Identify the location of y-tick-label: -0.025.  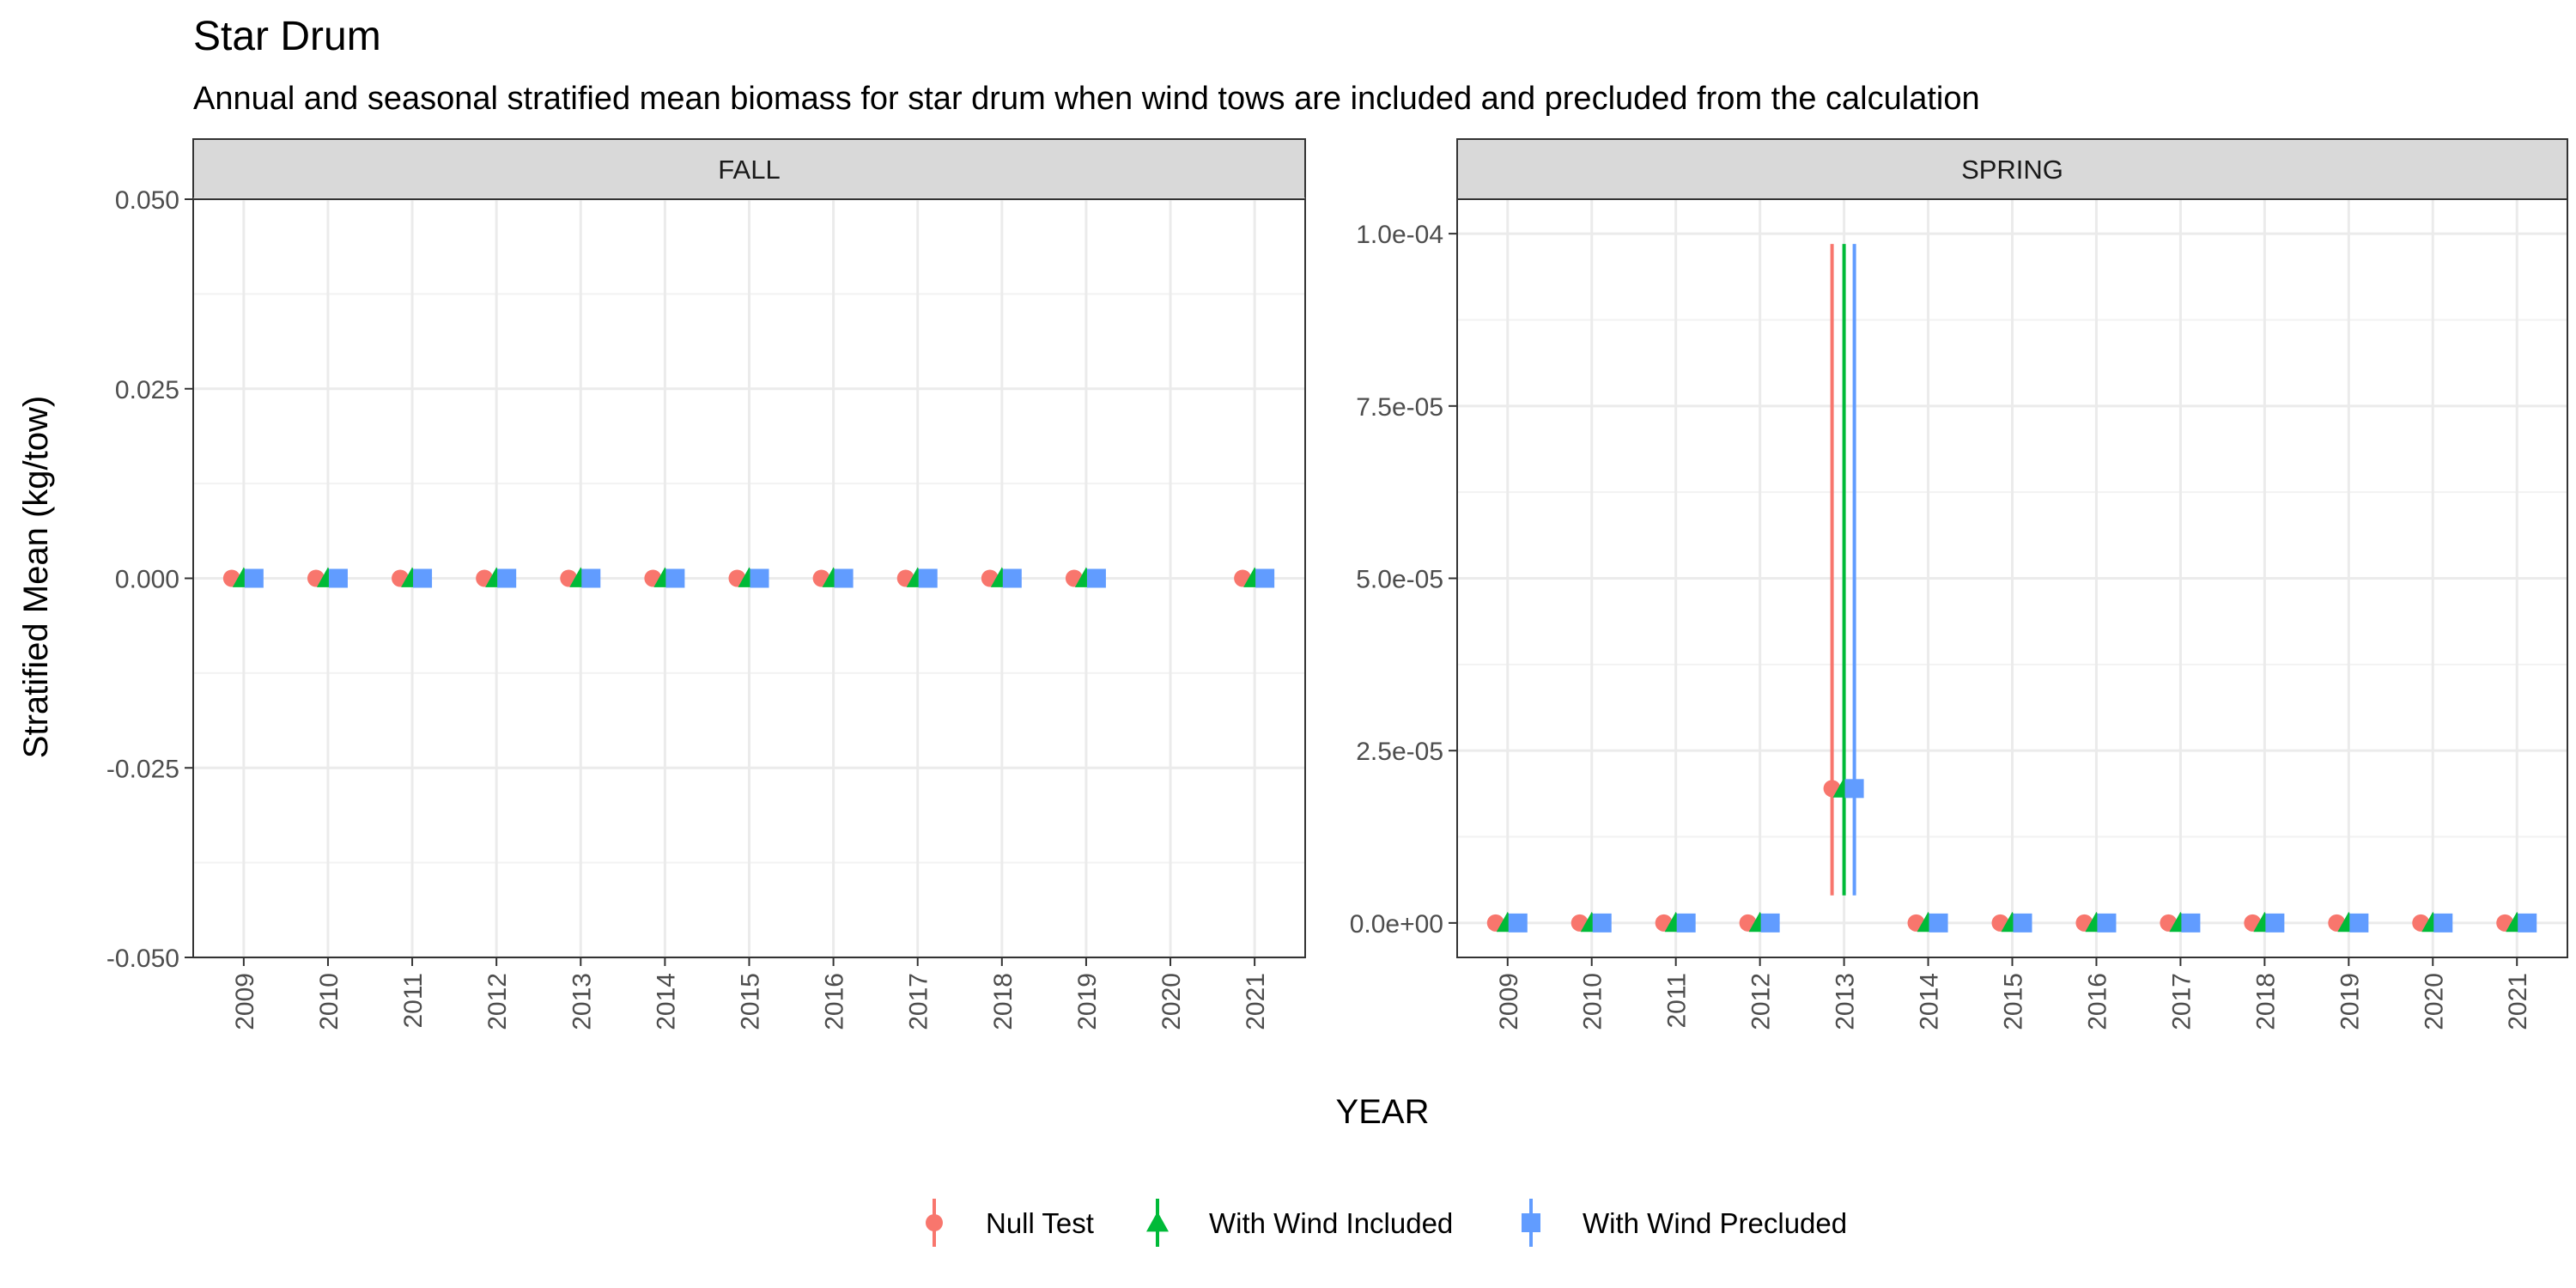
(143, 769).